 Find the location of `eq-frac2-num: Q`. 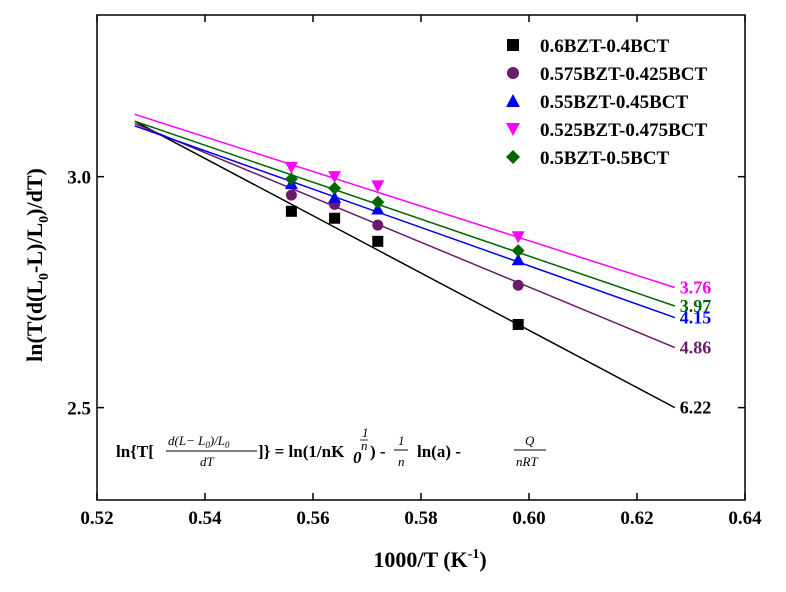

eq-frac2-num: Q is located at coordinates (530, 440).